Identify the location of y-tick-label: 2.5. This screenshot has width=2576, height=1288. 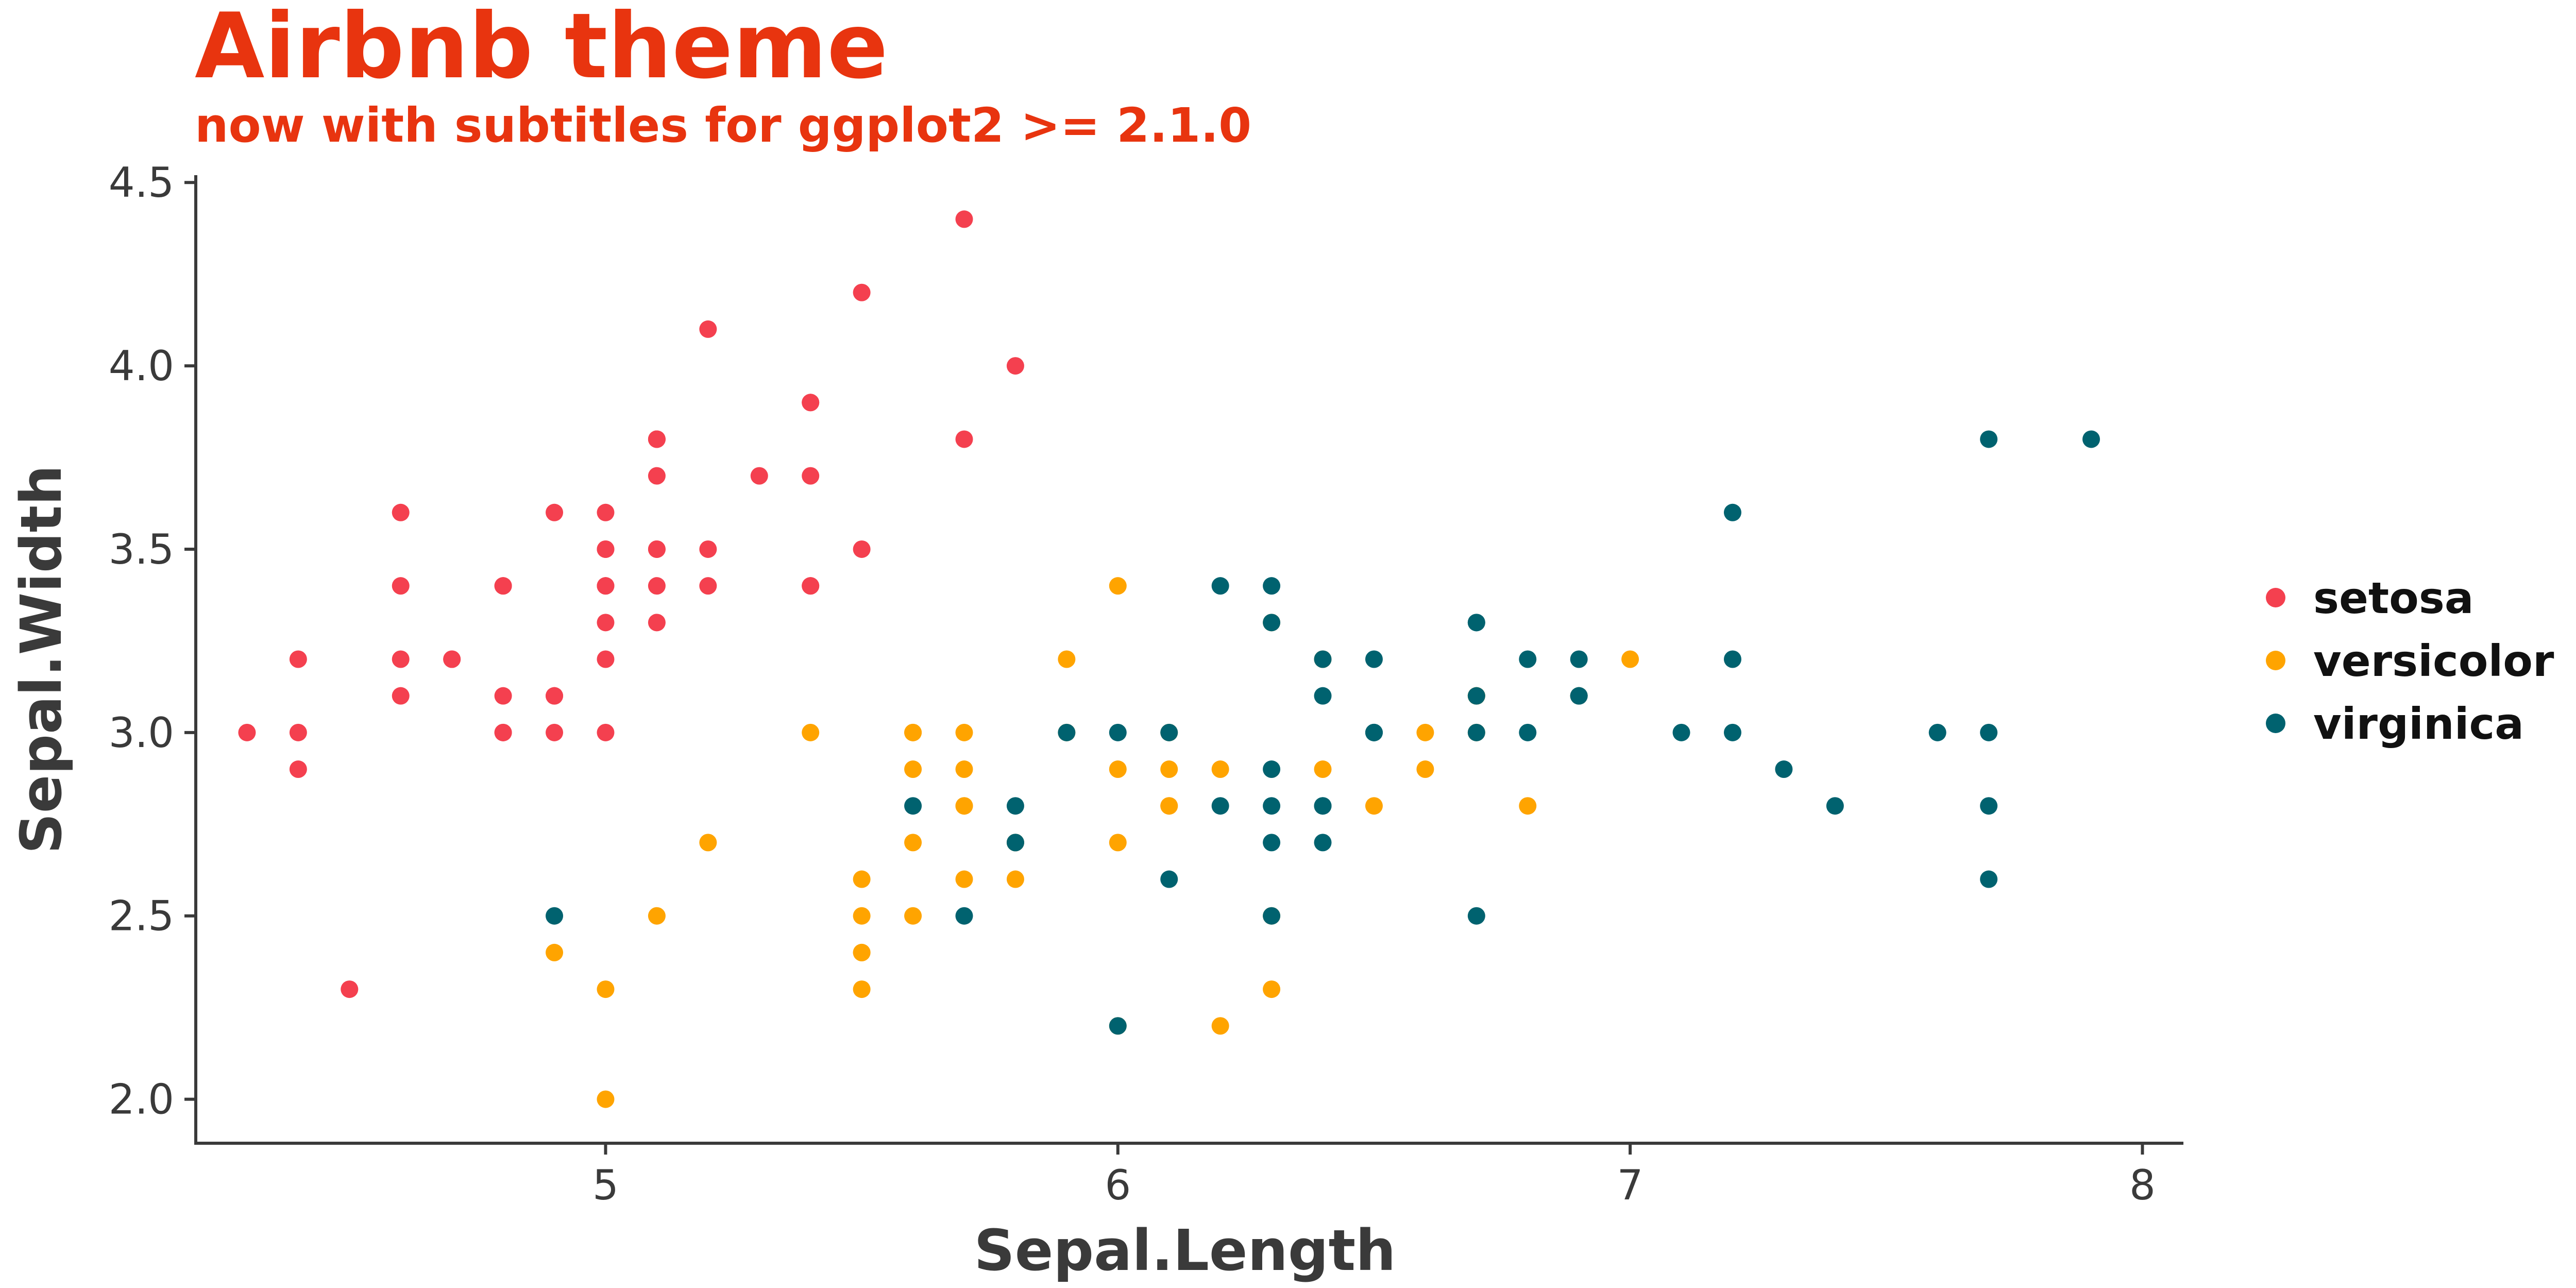
(141, 916).